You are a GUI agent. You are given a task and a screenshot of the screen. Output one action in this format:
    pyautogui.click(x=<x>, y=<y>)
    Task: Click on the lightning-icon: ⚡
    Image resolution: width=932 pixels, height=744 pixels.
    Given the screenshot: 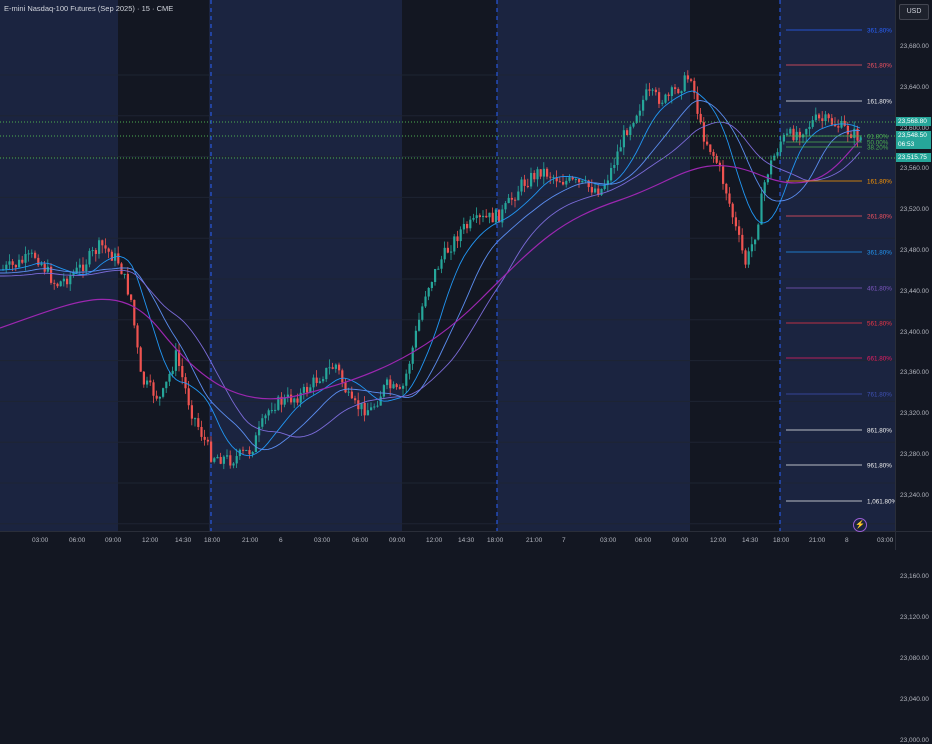 What is the action you would take?
    pyautogui.click(x=860, y=525)
    